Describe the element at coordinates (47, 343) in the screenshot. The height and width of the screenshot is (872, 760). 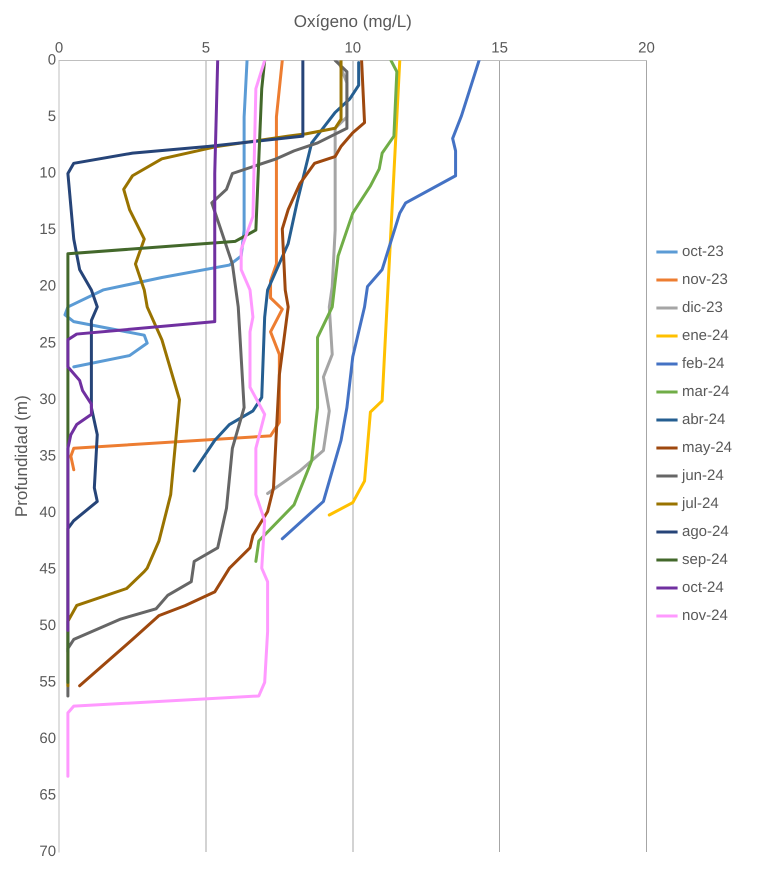
I see `y-tick-label: 25` at that location.